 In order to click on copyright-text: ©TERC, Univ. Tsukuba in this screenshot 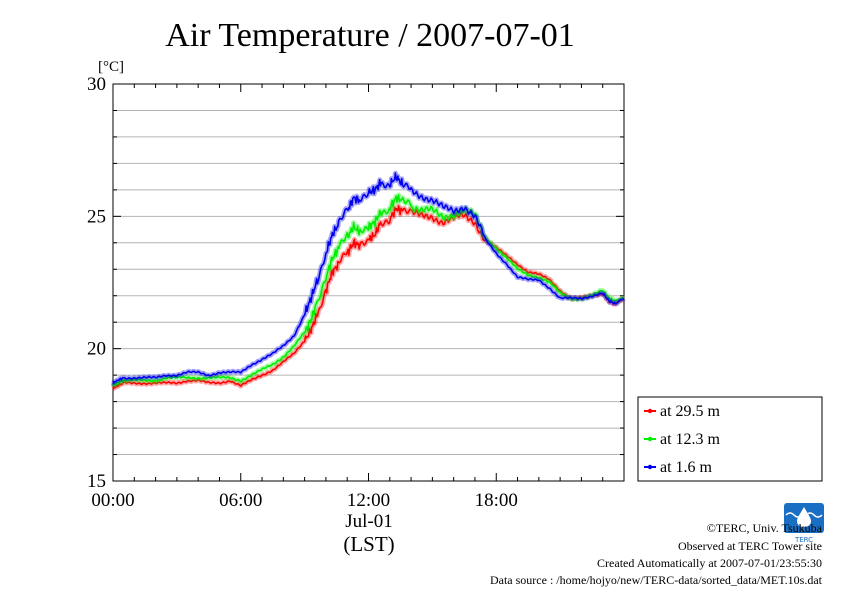, I will do `click(765, 528)`.